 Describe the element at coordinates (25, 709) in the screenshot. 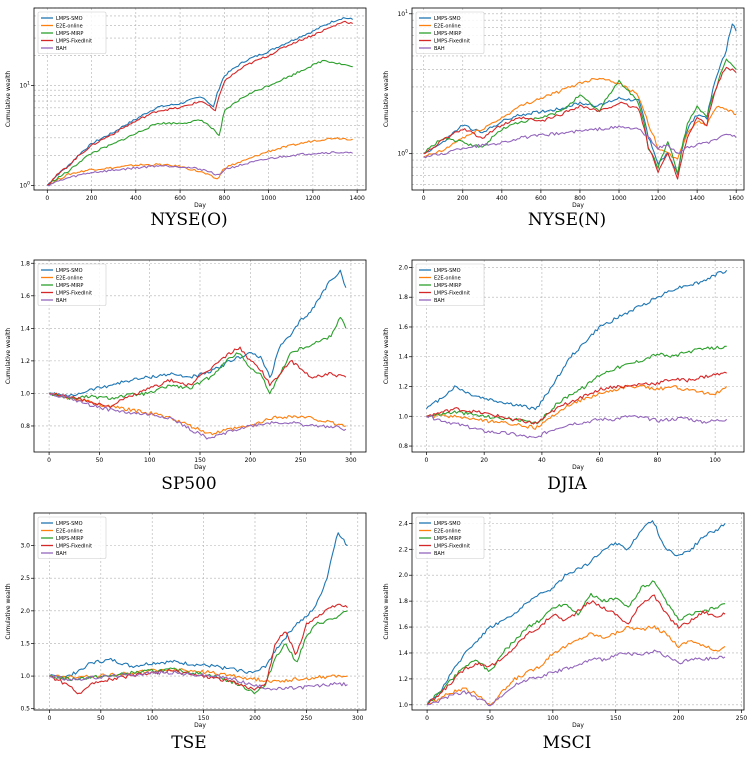

I see `y-tick-label: 0.5` at that location.